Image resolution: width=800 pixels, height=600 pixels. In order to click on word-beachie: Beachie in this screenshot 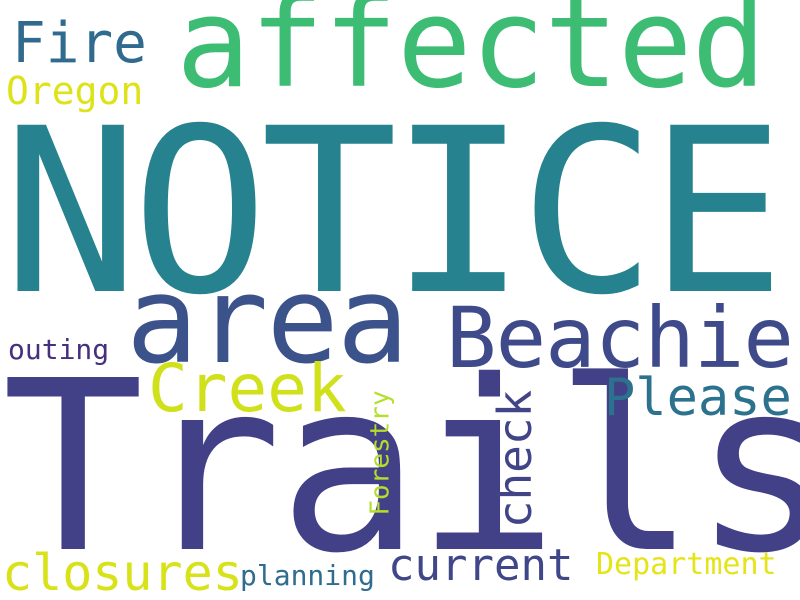, I will do `click(620, 338)`.